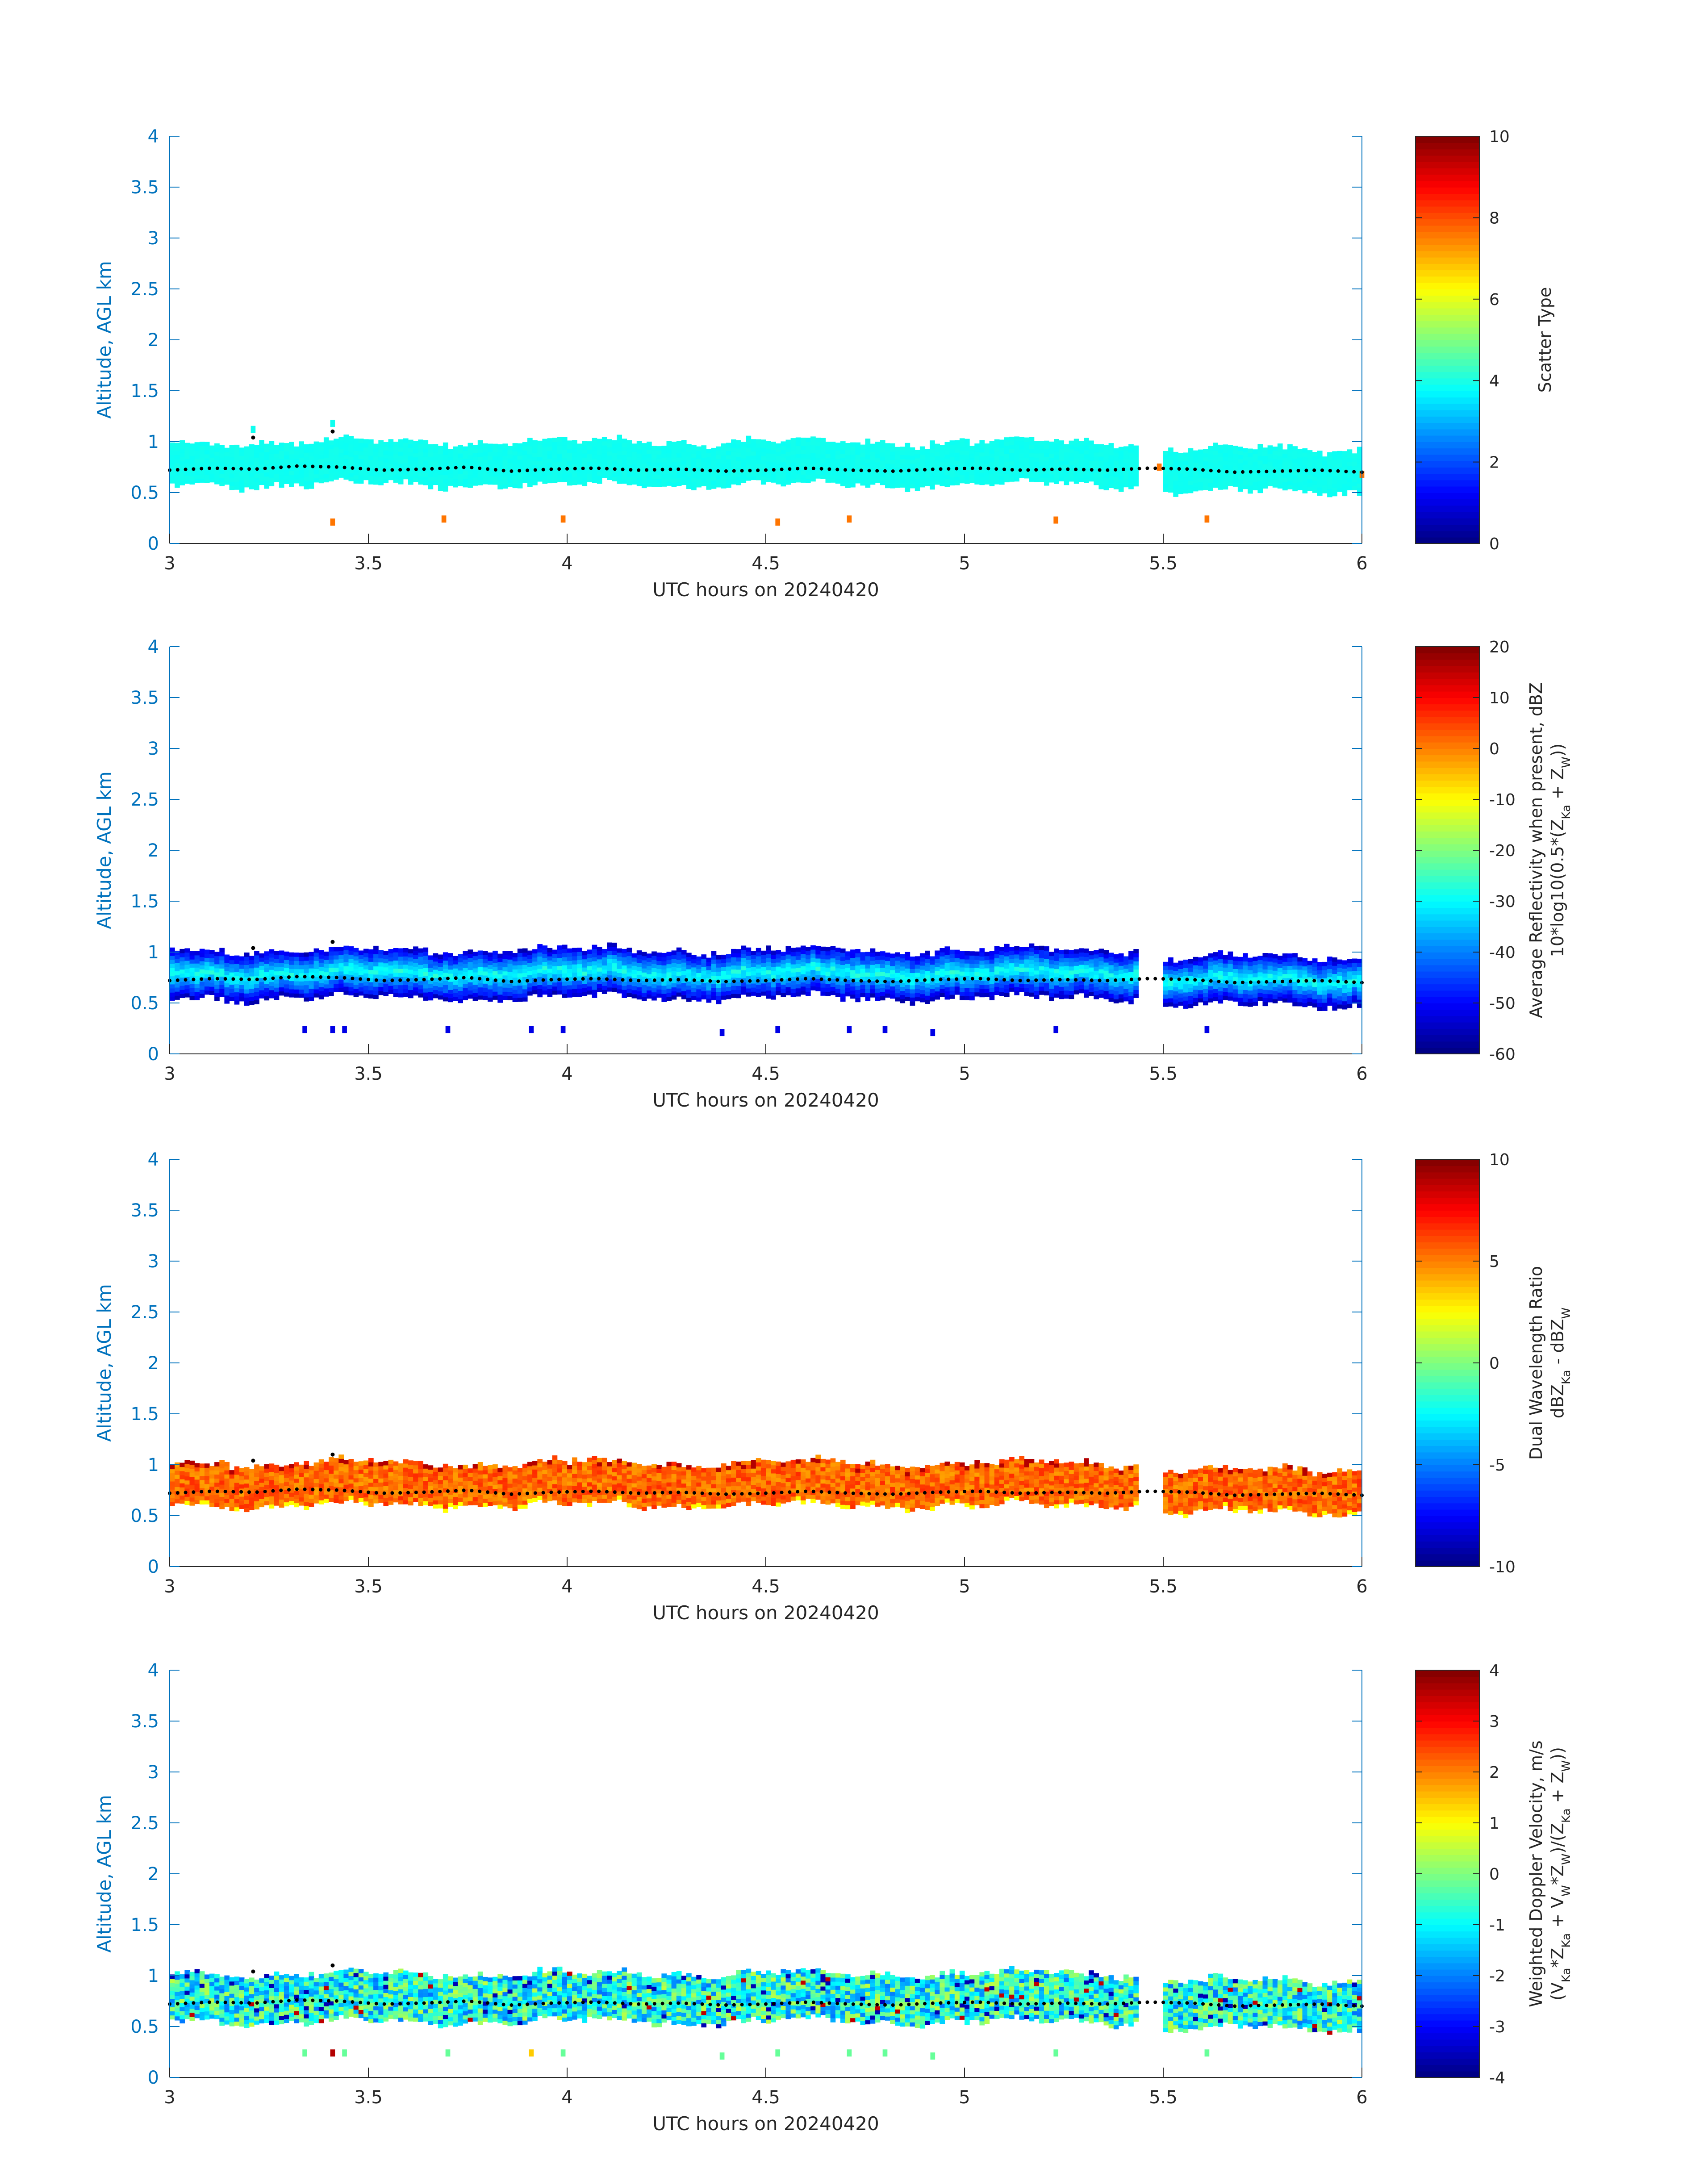 This screenshot has width=1708, height=2177. What do you see at coordinates (144, 391) in the screenshot?
I see `y-tick-label: 1.5` at bounding box center [144, 391].